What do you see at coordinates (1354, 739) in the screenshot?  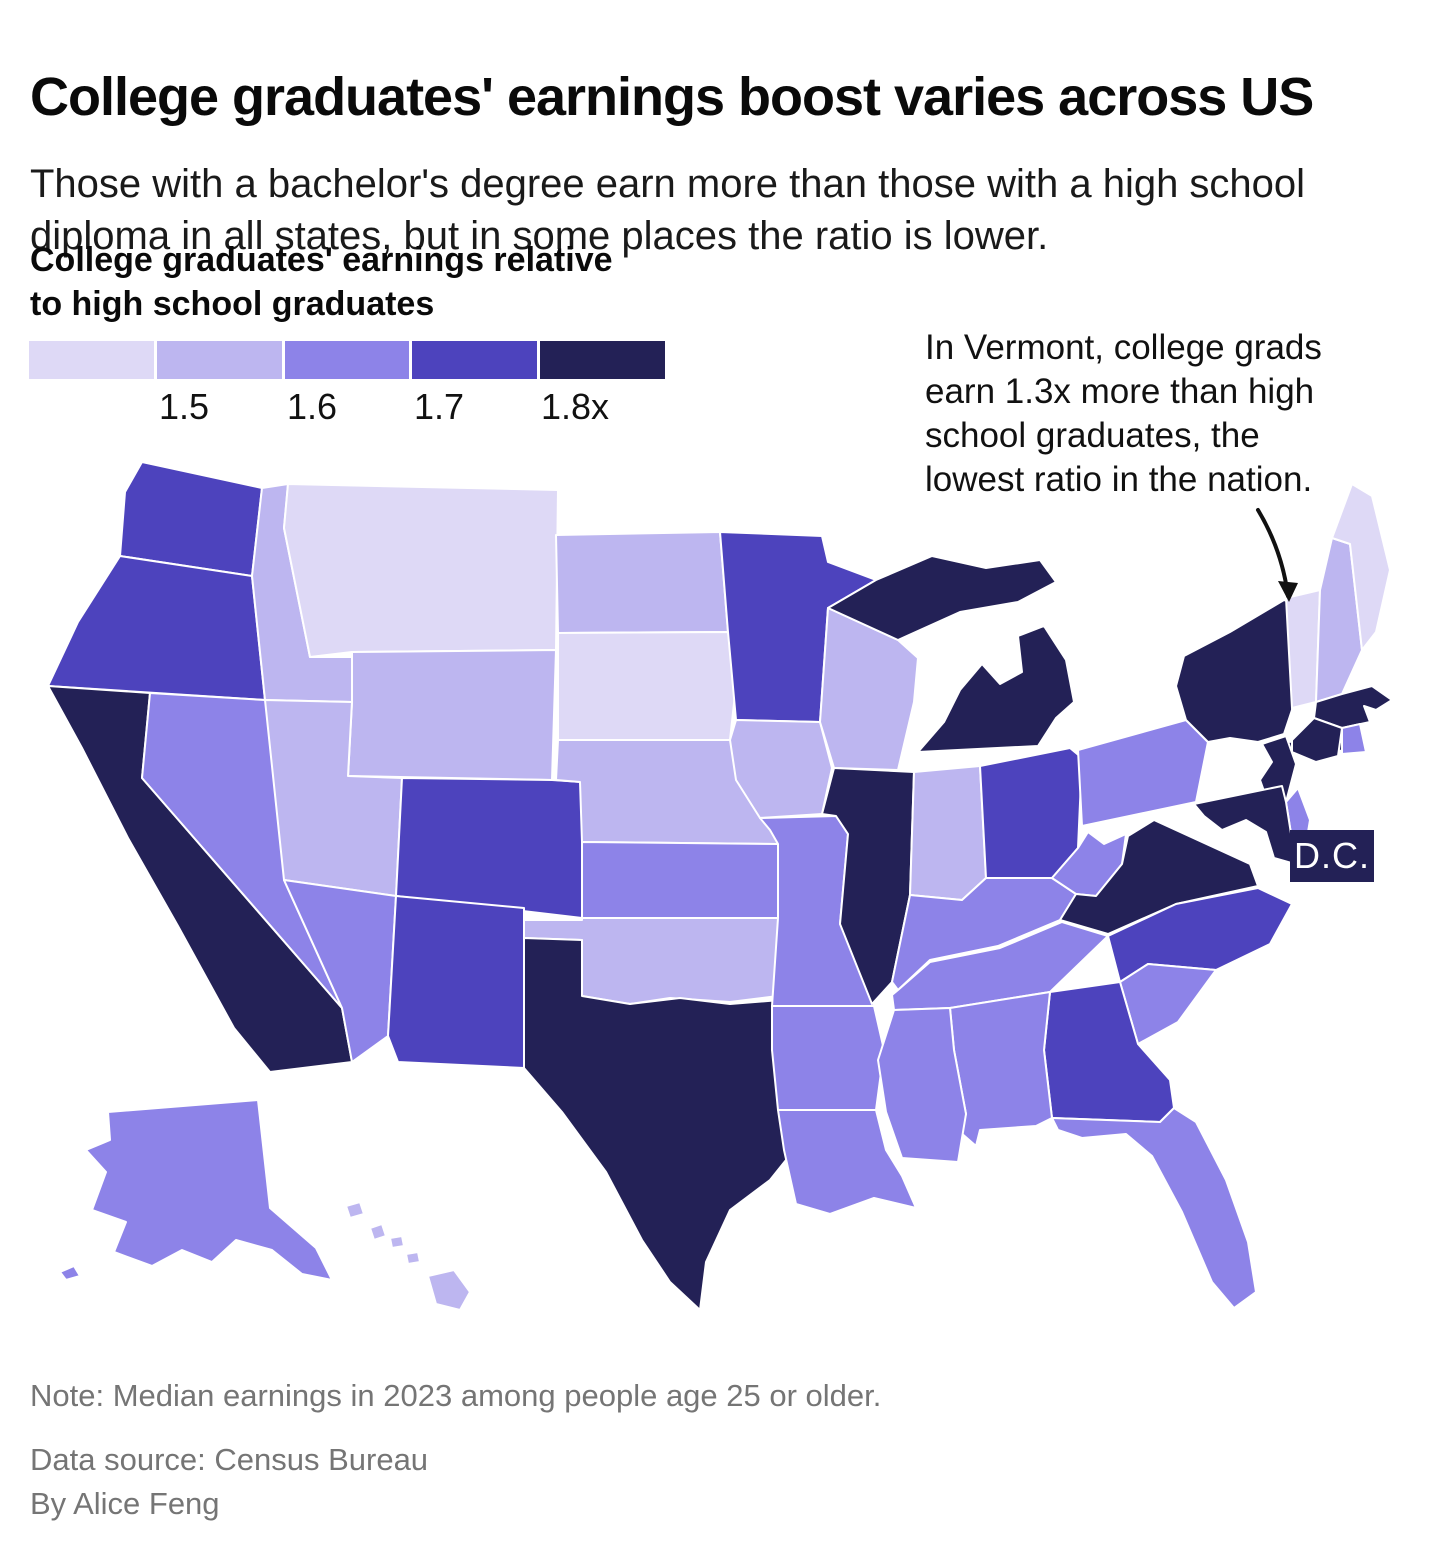 I see `state-rhode-island` at bounding box center [1354, 739].